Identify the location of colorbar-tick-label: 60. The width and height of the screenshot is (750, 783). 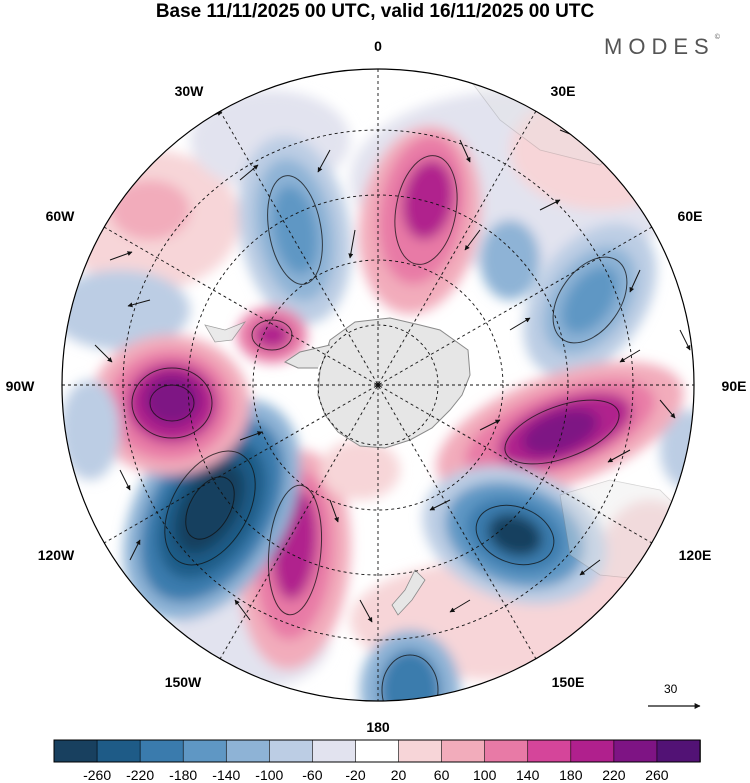
(441, 775).